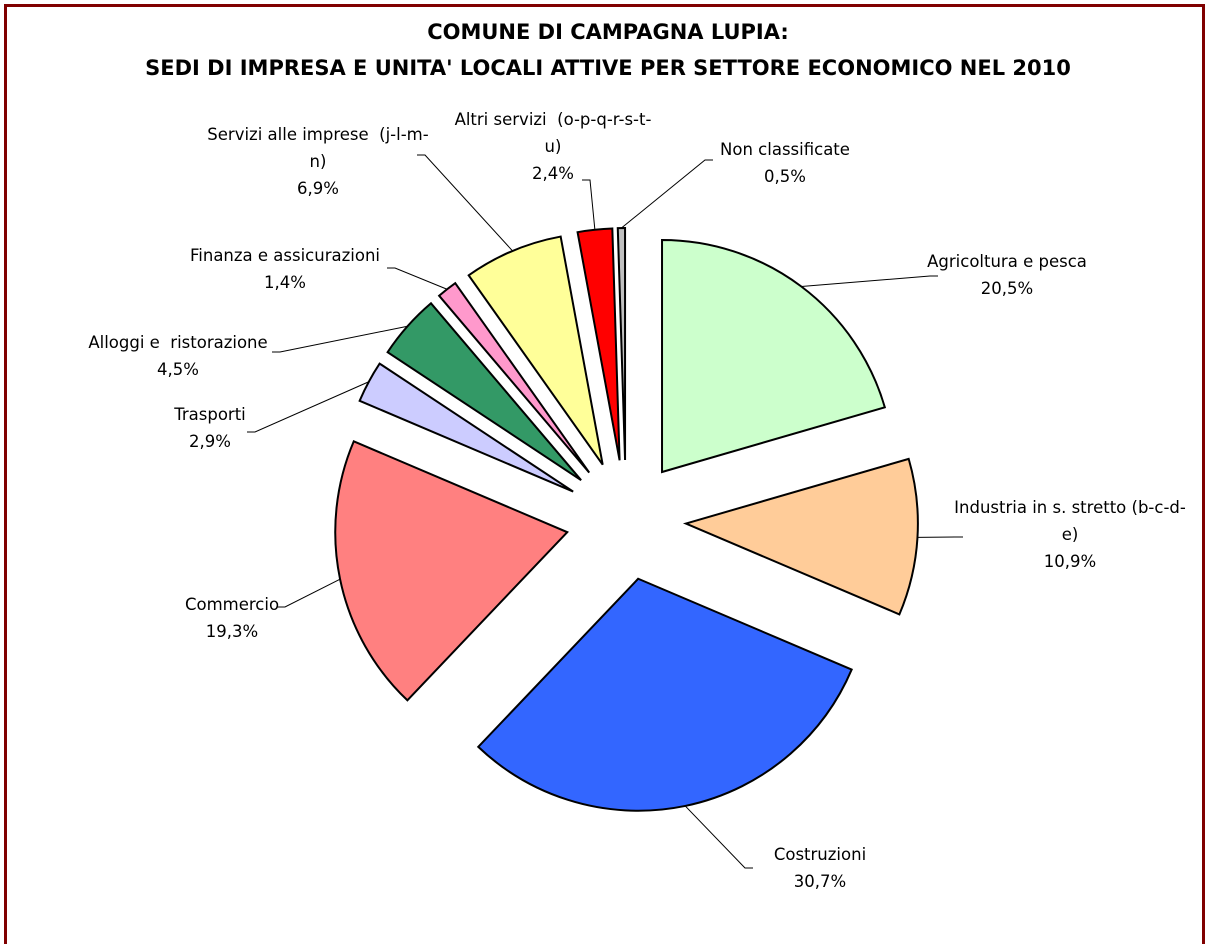 Image resolution: width=1216 pixels, height=944 pixels. I want to click on value-label: 2,9%, so click(210, 441).